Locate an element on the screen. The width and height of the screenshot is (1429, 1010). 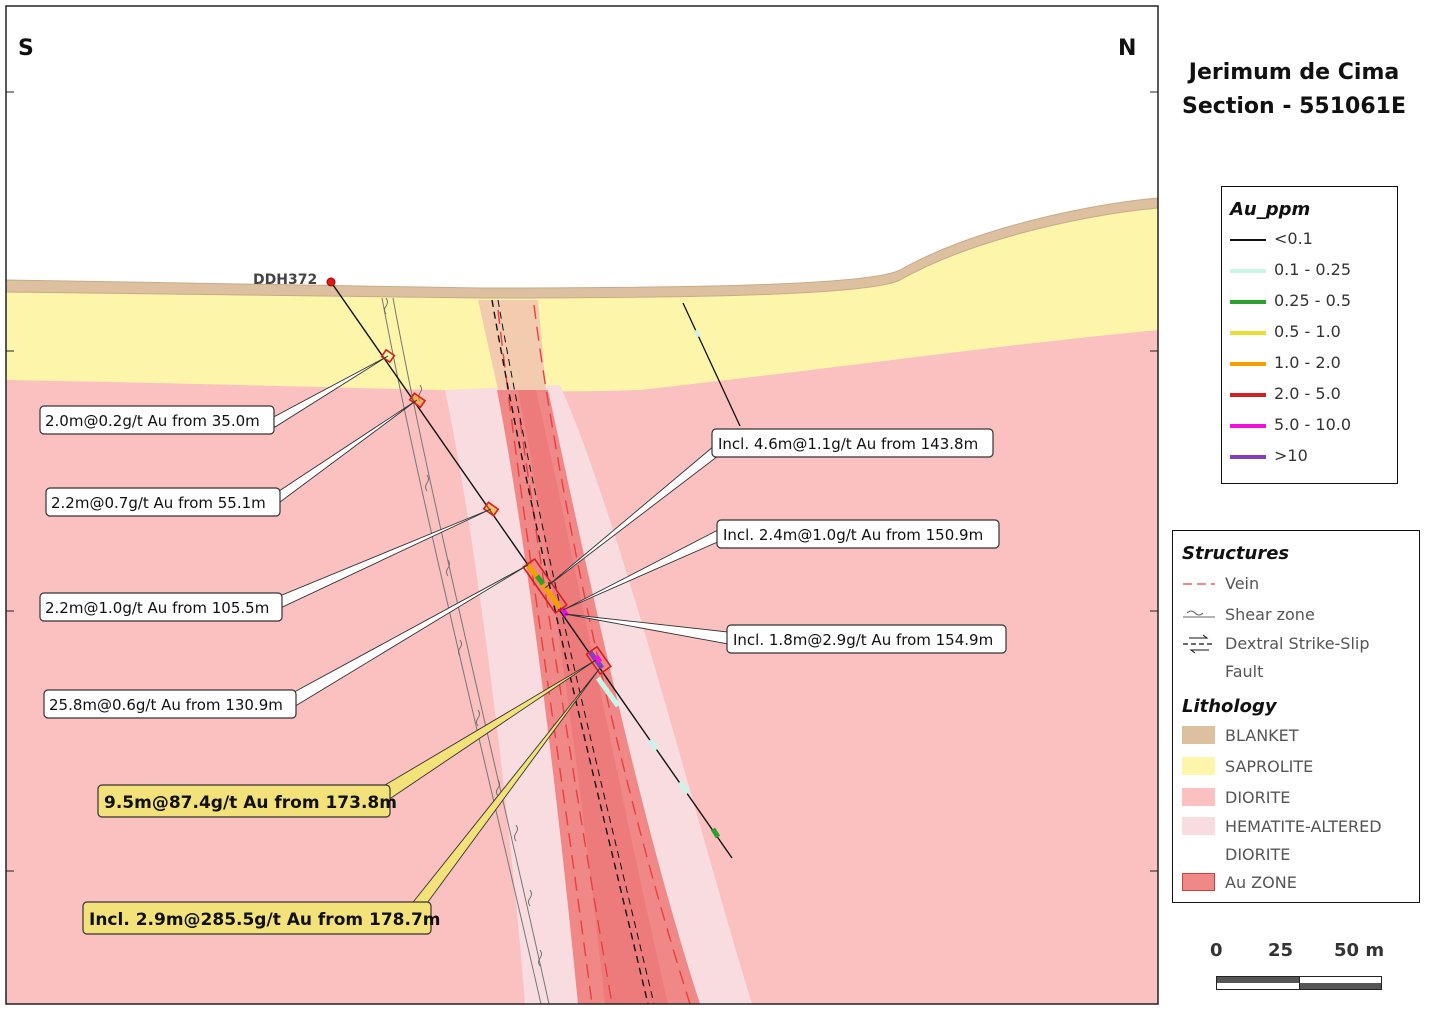
svg-text: 2.2m@1.0g/t Au from 105.5m is located at coordinates (157, 608).